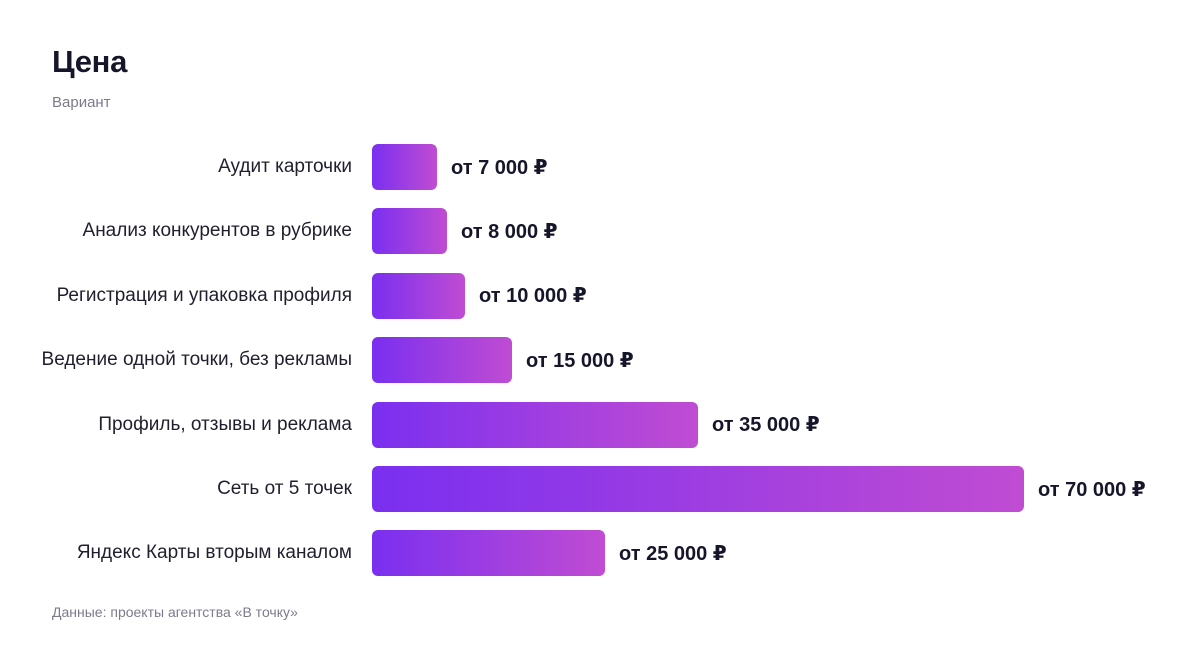 This screenshot has height=648, width=1200. What do you see at coordinates (284, 488) in the screenshot?
I see `category-label: Сеть от 5 точек` at bounding box center [284, 488].